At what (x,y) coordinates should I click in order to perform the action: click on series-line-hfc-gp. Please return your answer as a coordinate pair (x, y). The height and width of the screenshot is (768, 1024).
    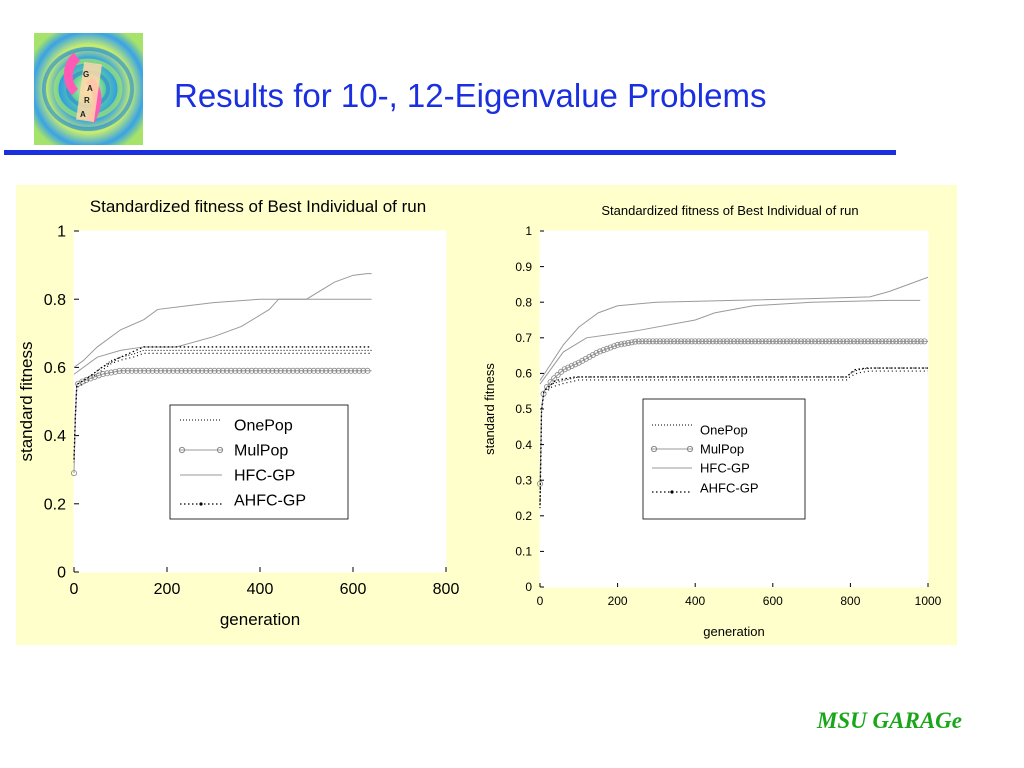
    Looking at the image, I should click on (222, 320).